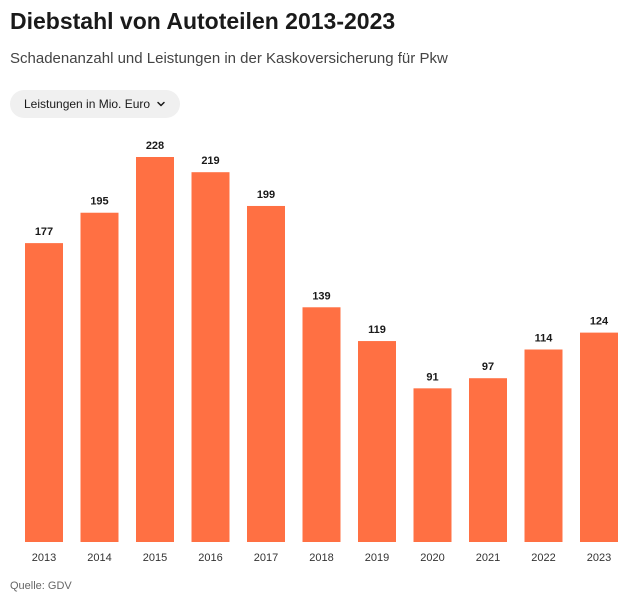 The image size is (640, 606). What do you see at coordinates (266, 373) in the screenshot?
I see `bar-2017` at bounding box center [266, 373].